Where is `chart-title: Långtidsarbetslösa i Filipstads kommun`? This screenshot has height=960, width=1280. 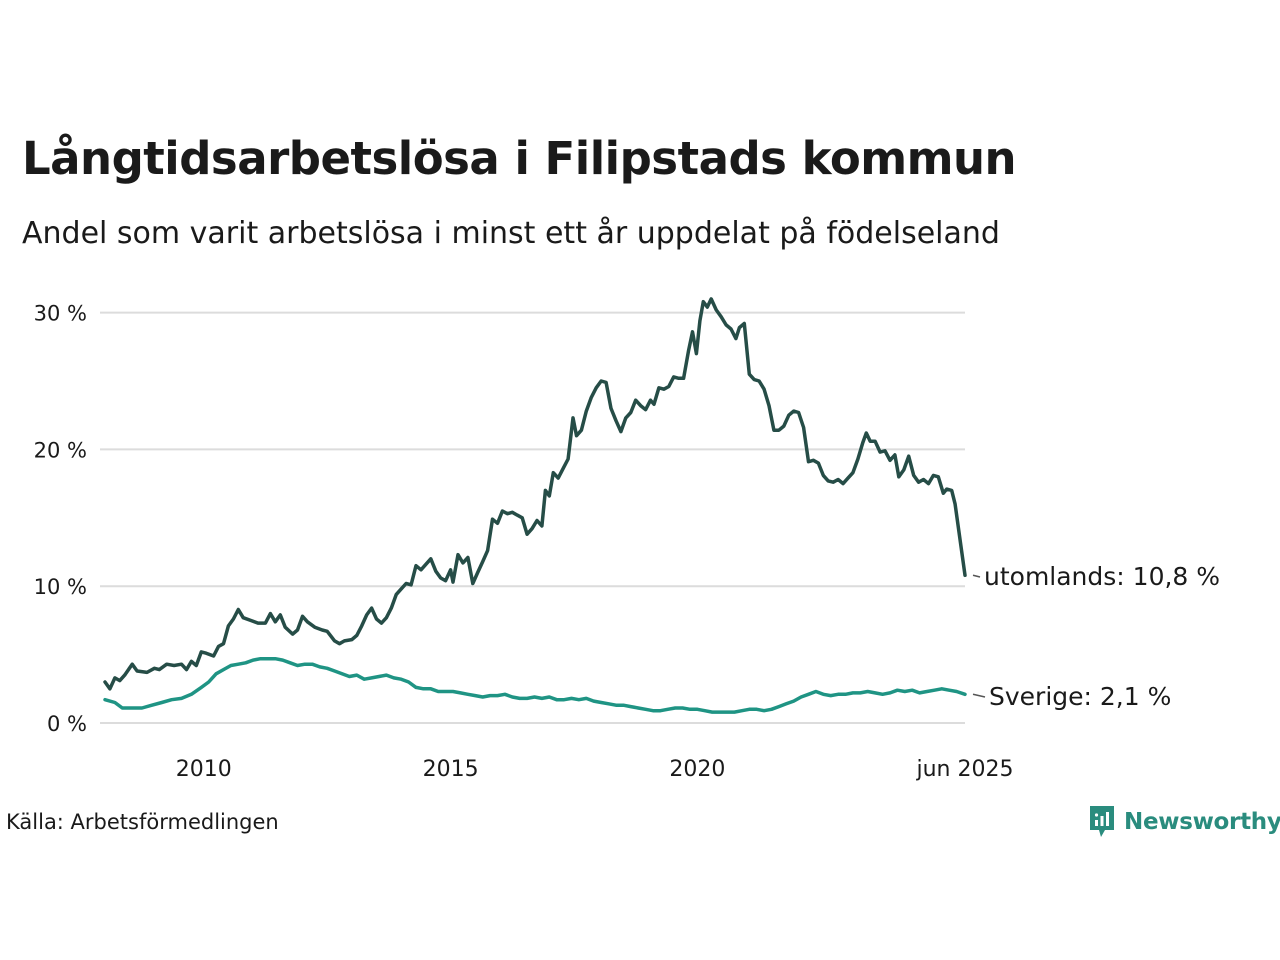
chart-title: Långtidsarbetslösa i Filipstads kommun is located at coordinates (519, 158).